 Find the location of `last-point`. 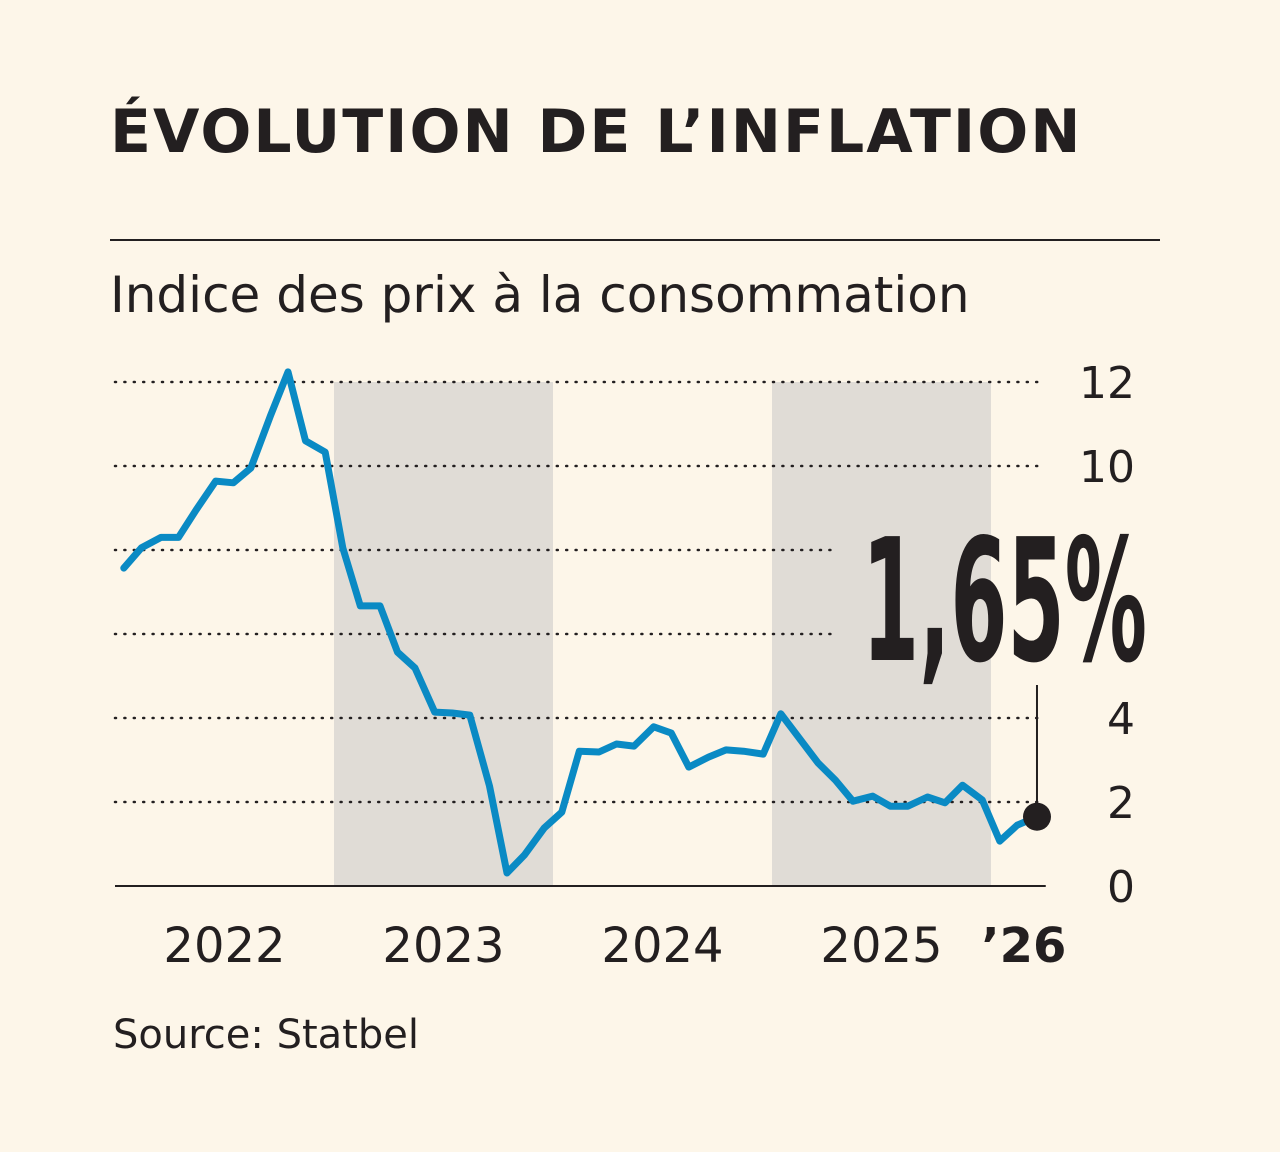

last-point is located at coordinates (1036, 816).